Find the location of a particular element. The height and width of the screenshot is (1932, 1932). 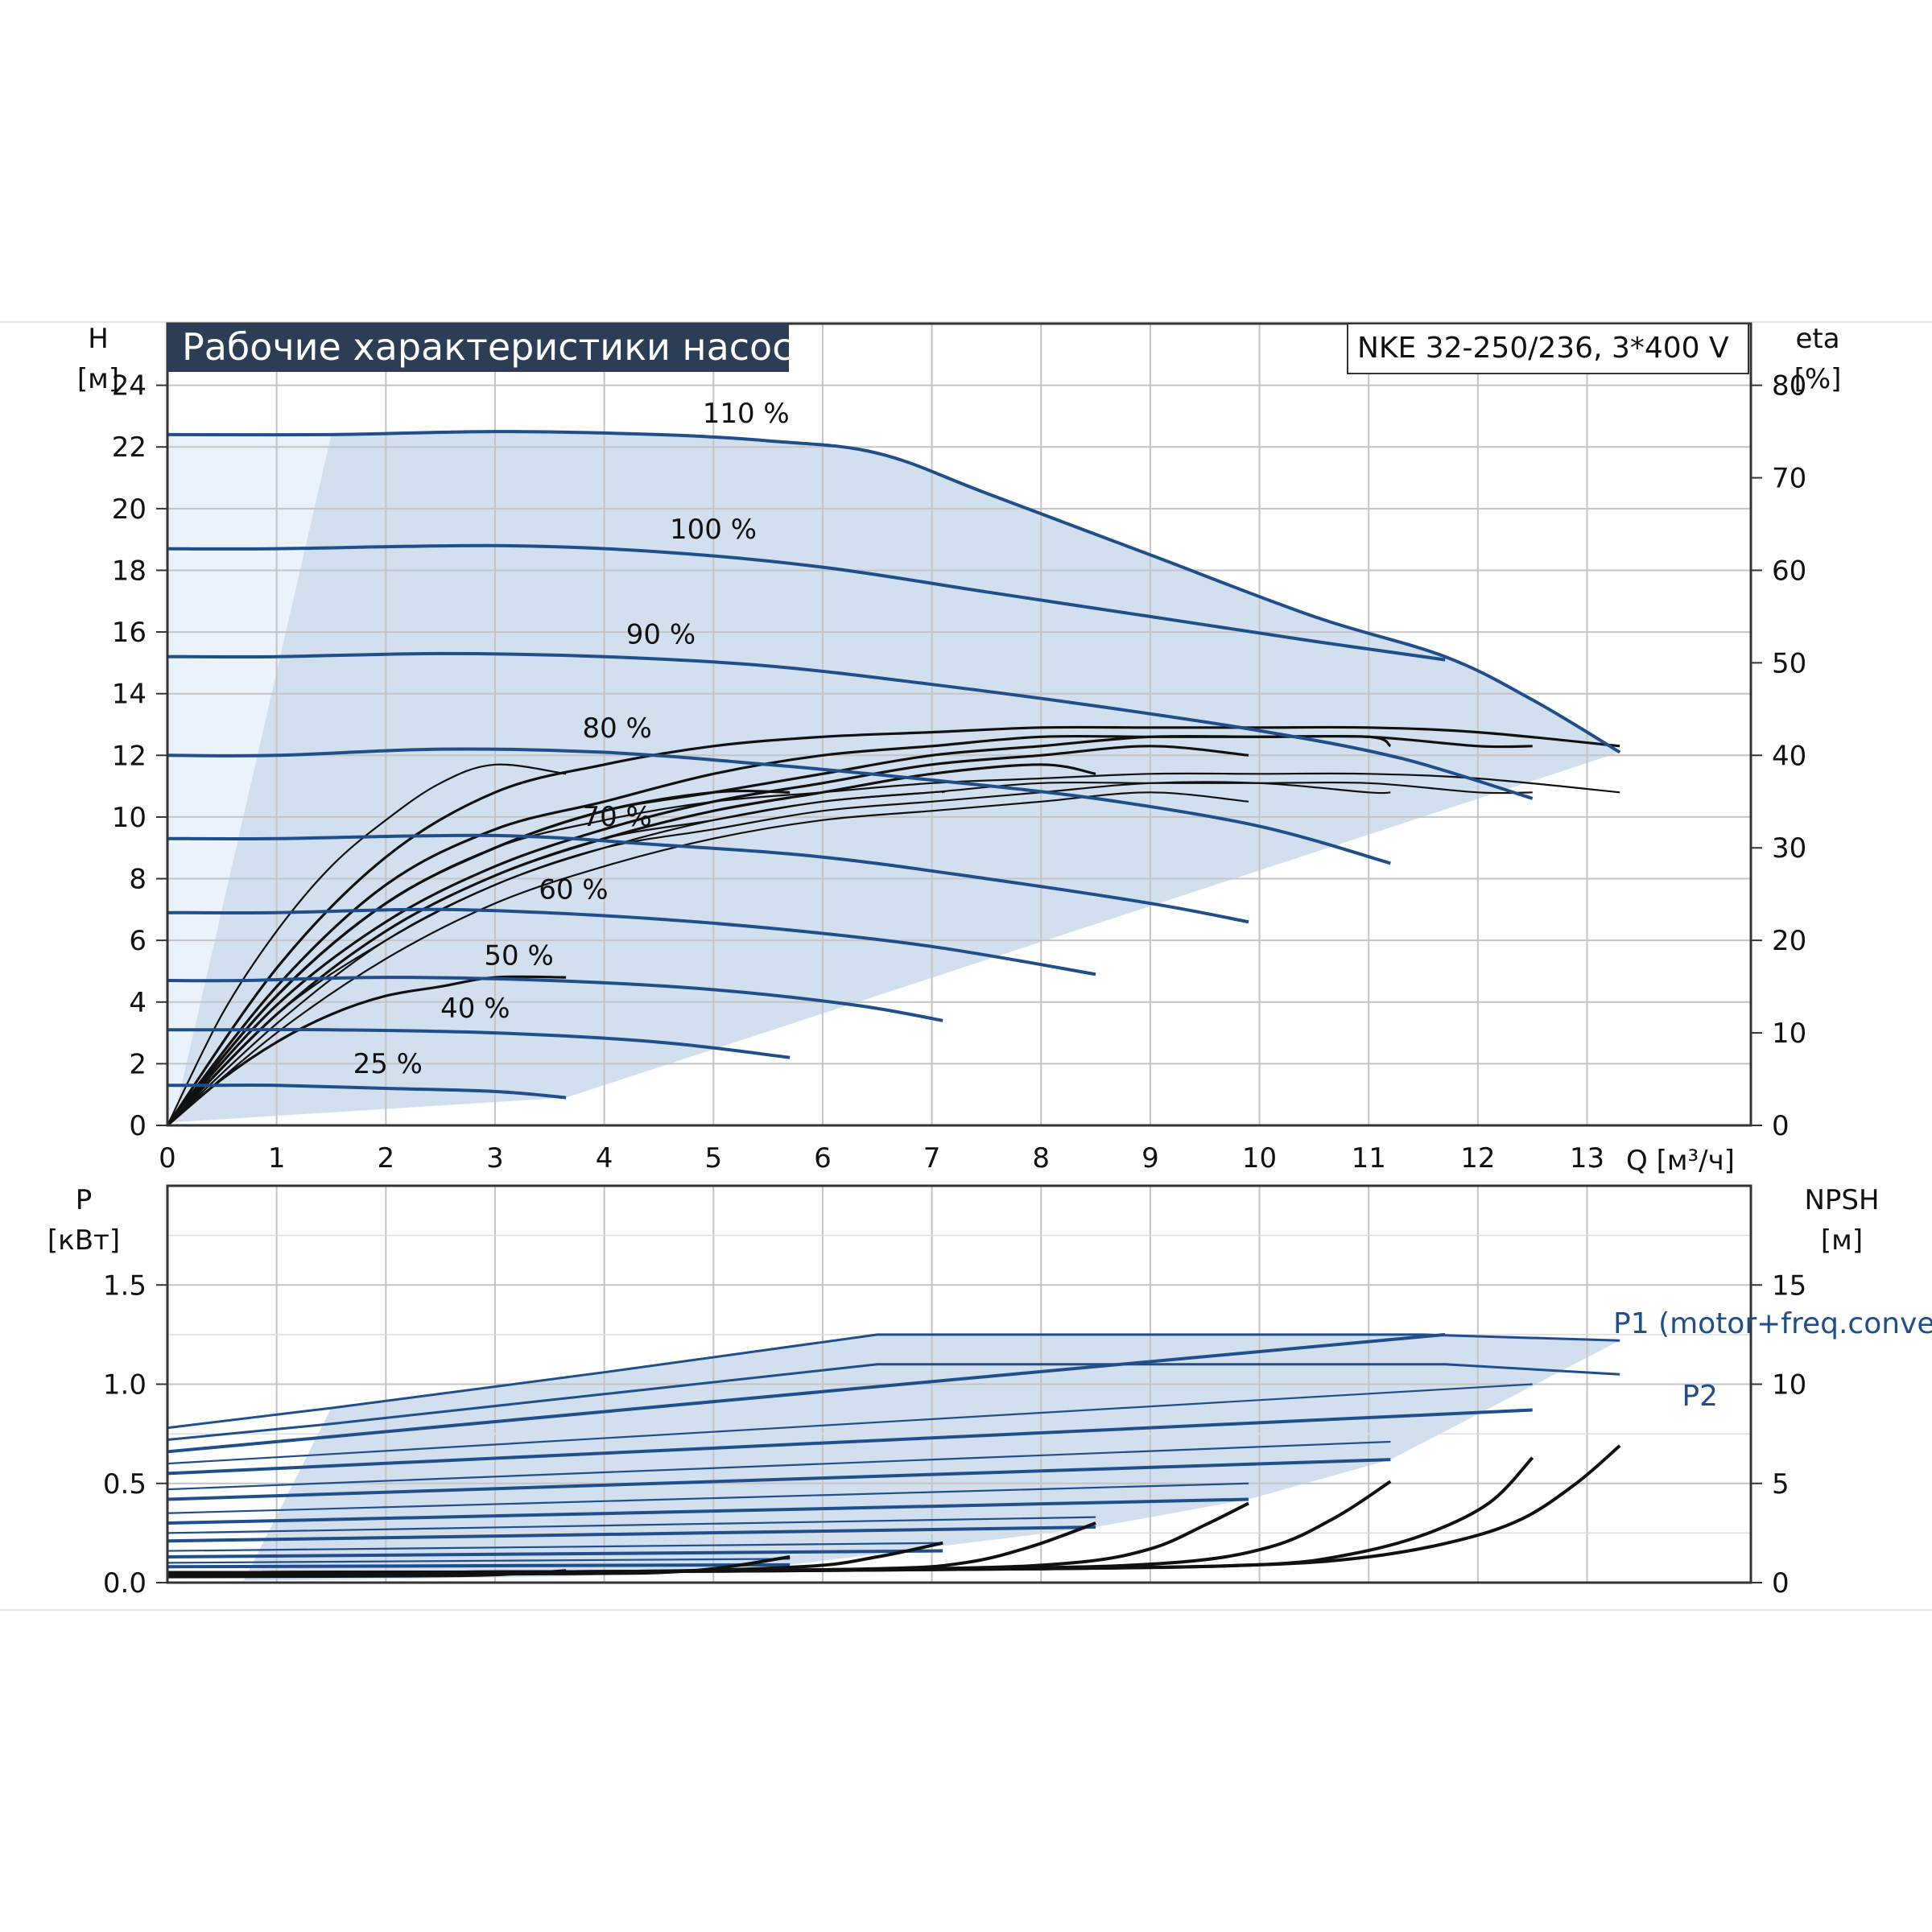

flow-x-ticks: 0 1 2 3 4 5 6 7 8 9 10 11 12 13 is located at coordinates (882, 1158).